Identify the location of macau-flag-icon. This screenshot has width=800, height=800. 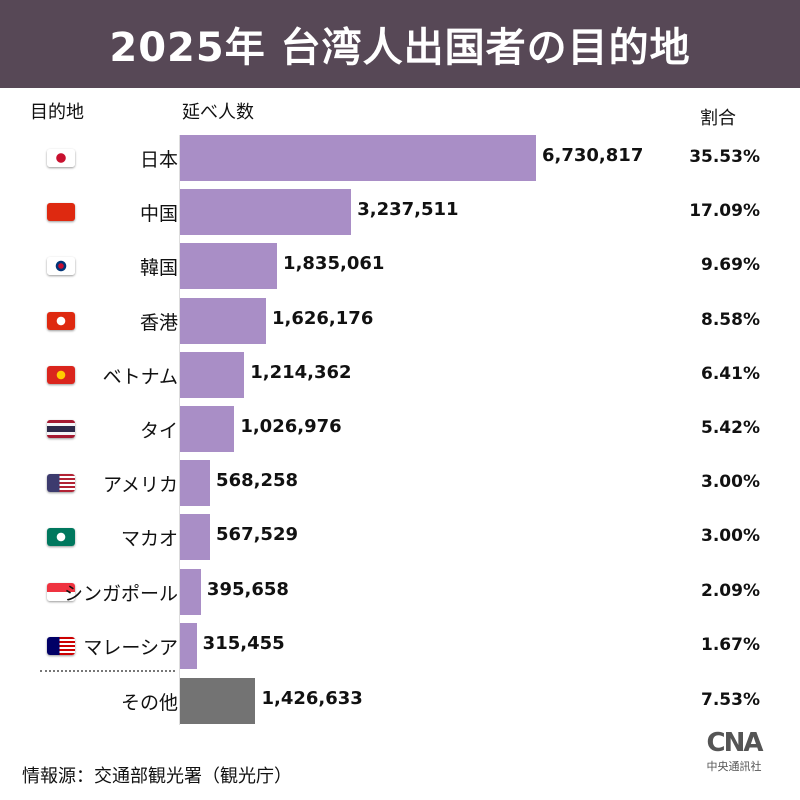
(61, 537).